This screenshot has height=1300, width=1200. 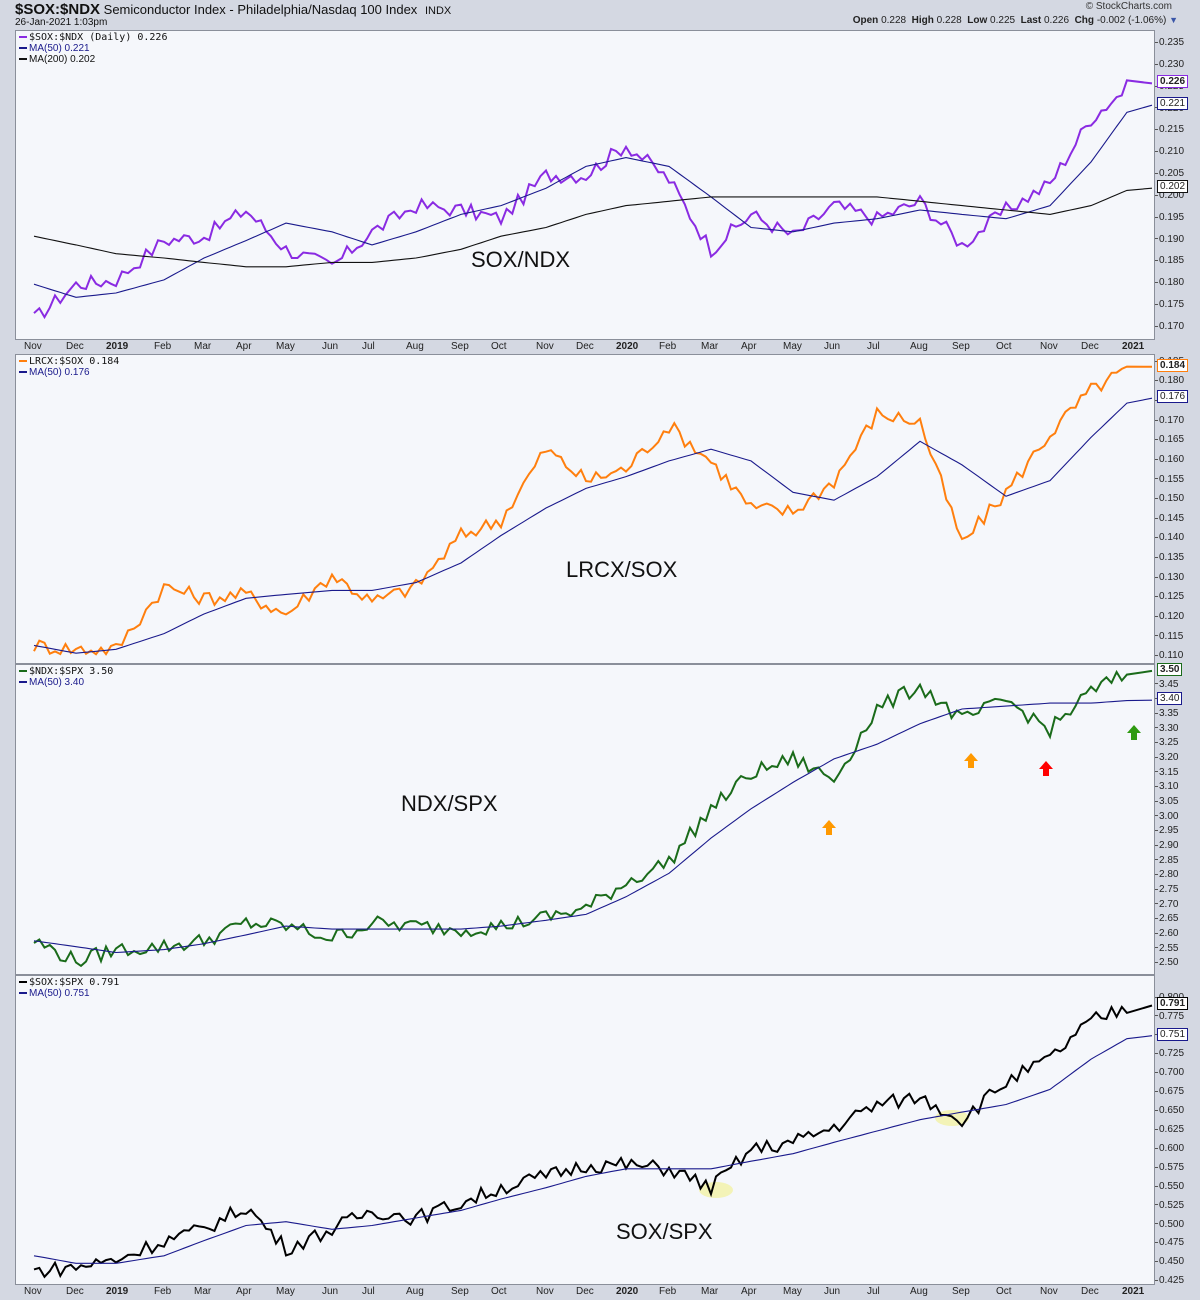 What do you see at coordinates (1169, 498) in the screenshot?
I see `y-tick-label: 0.150` at bounding box center [1169, 498].